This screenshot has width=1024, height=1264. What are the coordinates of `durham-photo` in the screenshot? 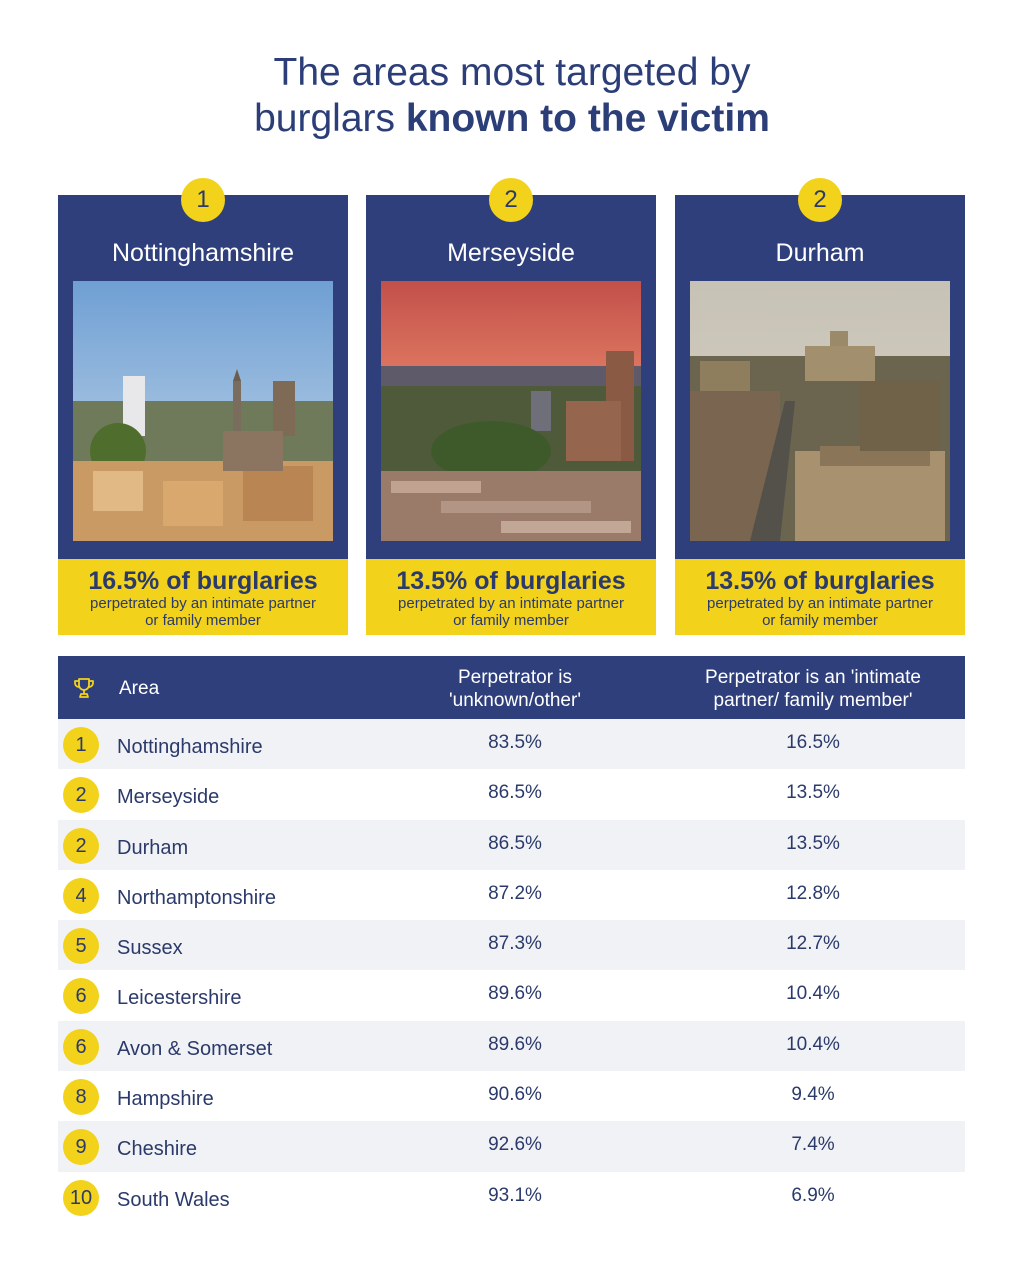 It's located at (820, 411).